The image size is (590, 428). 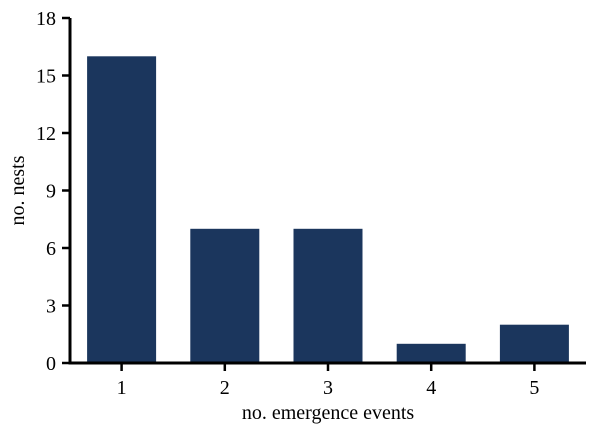 I want to click on y-tick-label: 12, so click(x=46, y=134).